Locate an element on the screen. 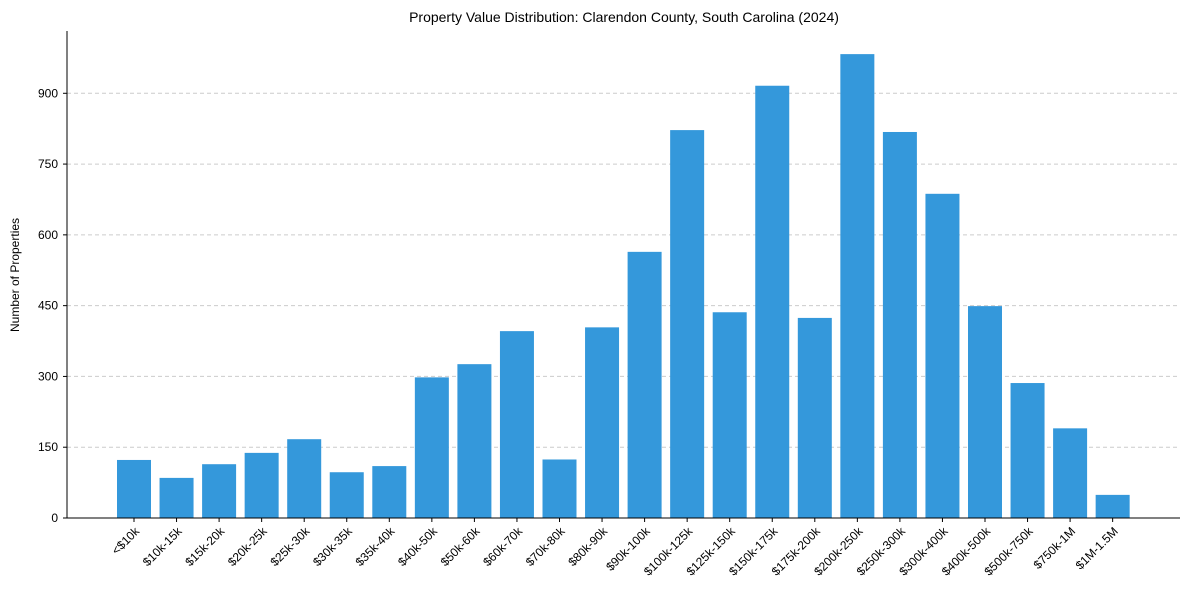 This screenshot has height=590, width=1189. y-tick-label: 300 is located at coordinates (48, 376).